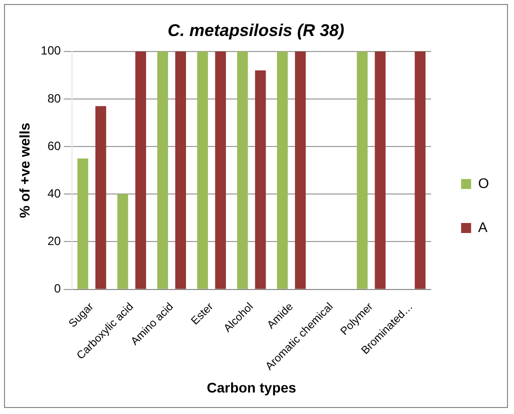 This screenshot has height=414, width=514. I want to click on x-axis-title: Carbon types, so click(251, 387).